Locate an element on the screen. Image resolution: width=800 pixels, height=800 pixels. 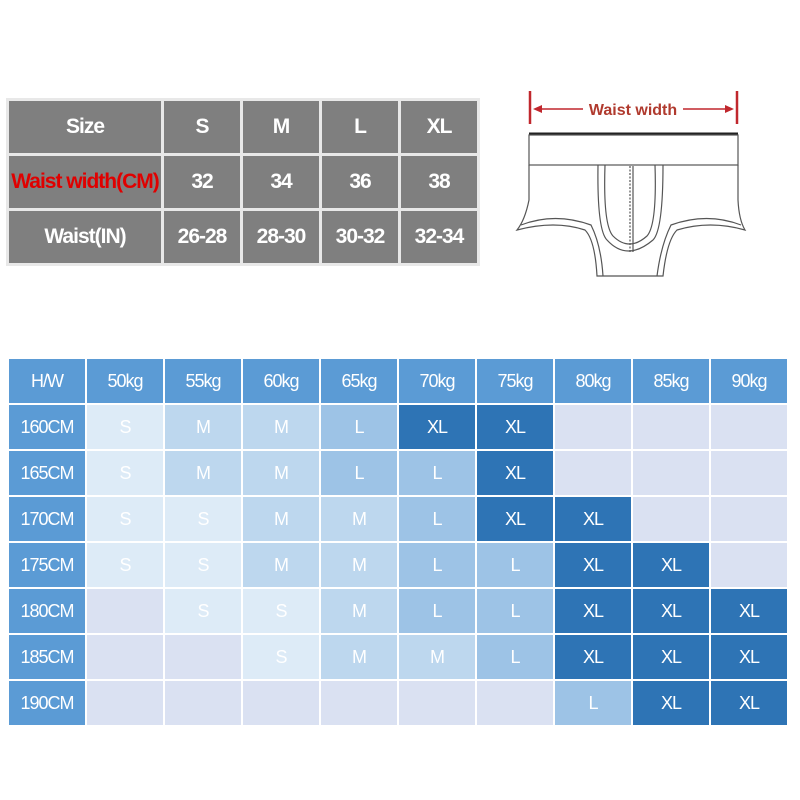
weight-header-cell: 70kg is located at coordinates (437, 381).